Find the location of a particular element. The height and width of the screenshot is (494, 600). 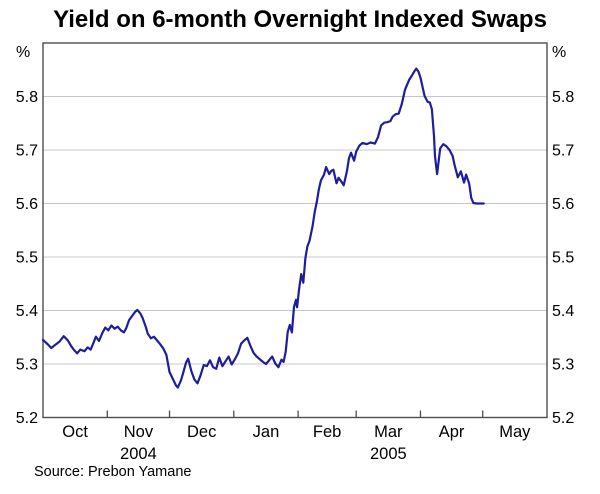

x-axis-year-label: 2004 is located at coordinates (138, 454).